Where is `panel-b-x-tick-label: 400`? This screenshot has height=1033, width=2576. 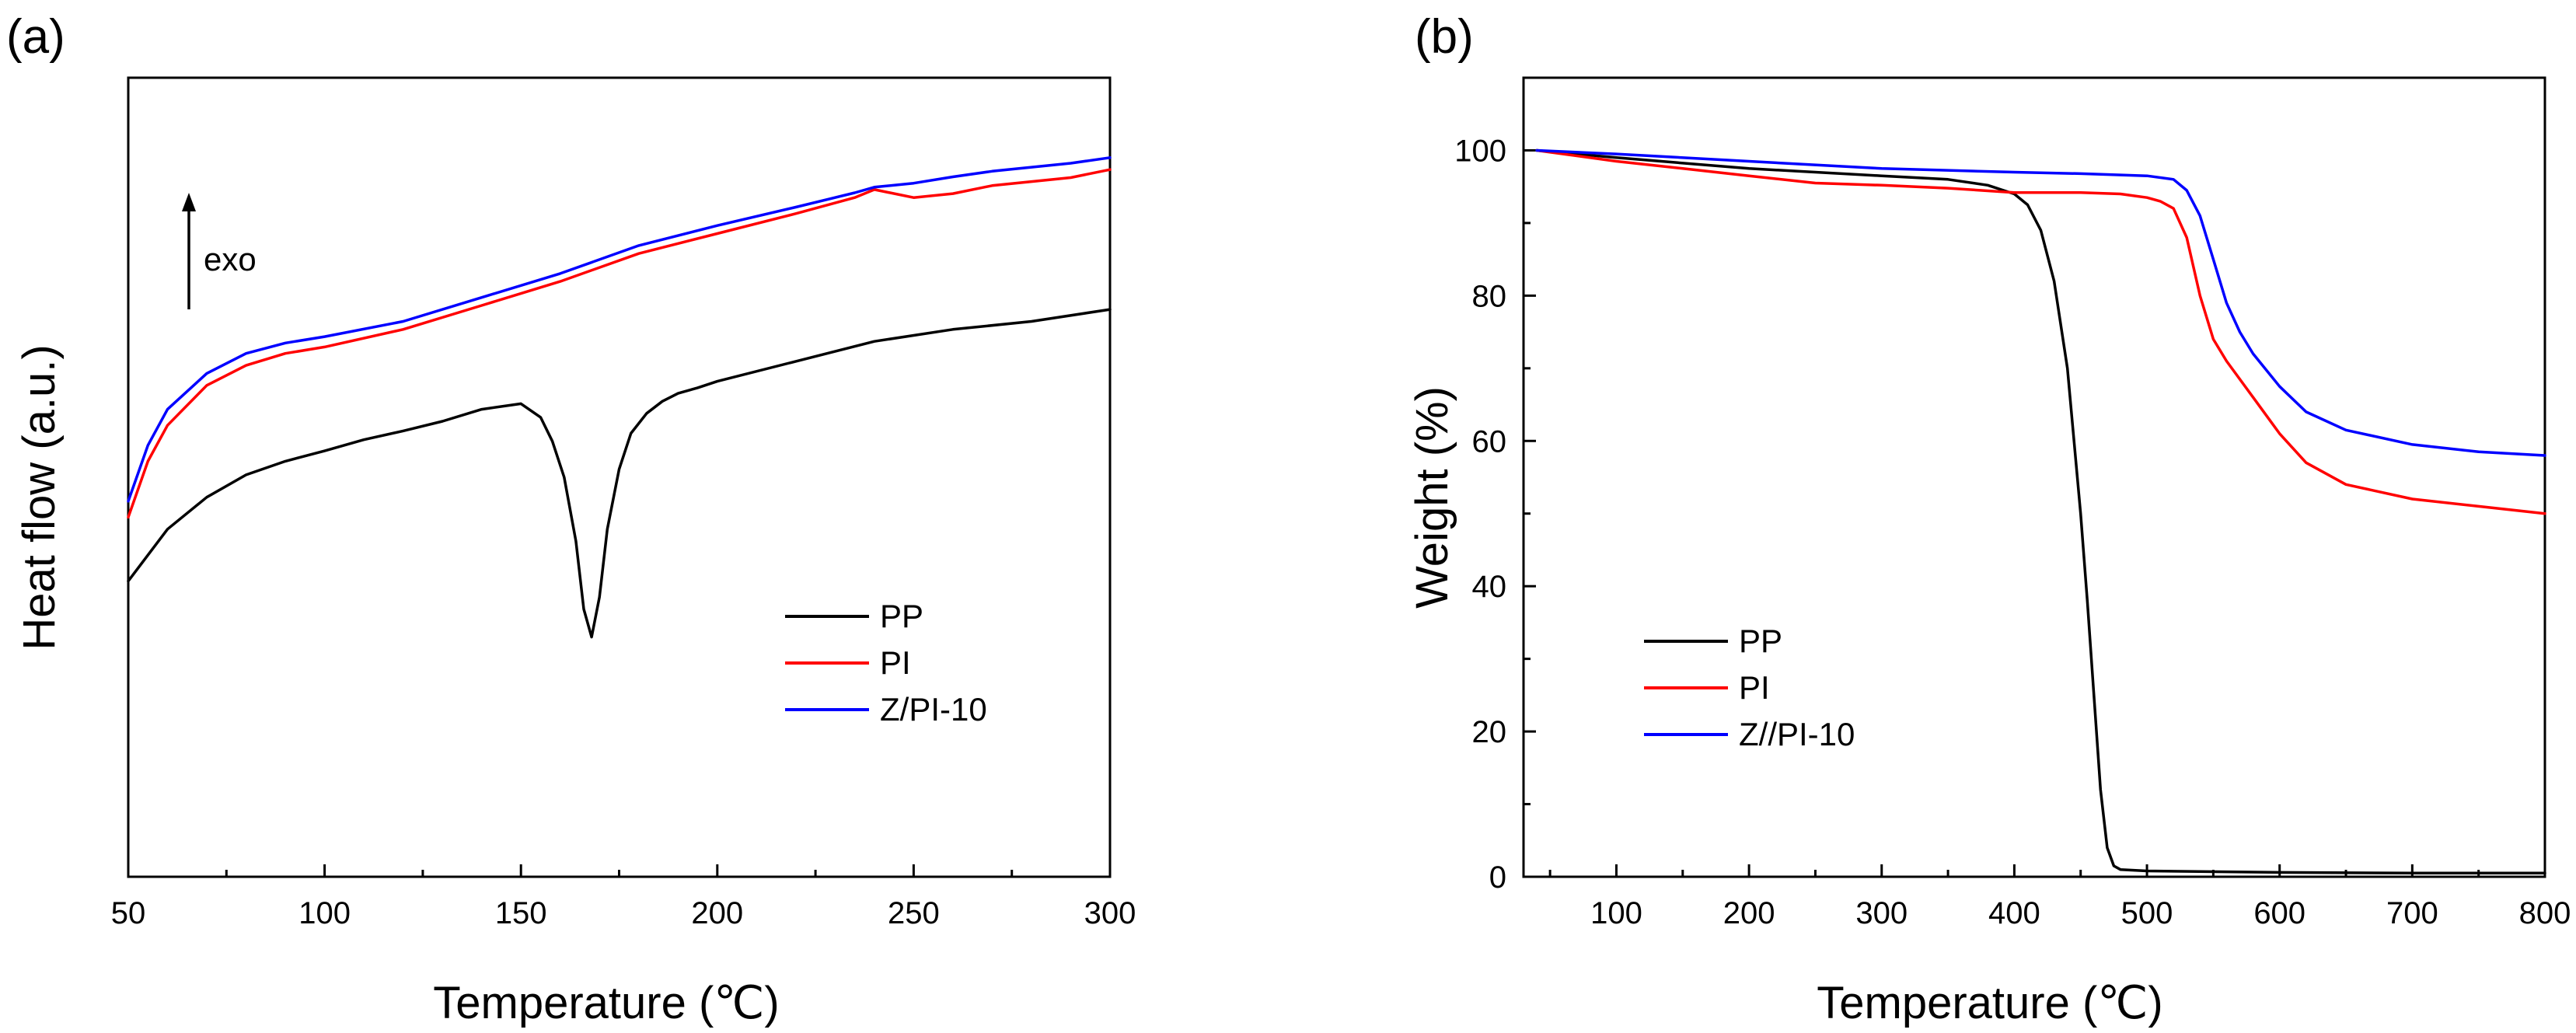 panel-b-x-tick-label: 400 is located at coordinates (2014, 913).